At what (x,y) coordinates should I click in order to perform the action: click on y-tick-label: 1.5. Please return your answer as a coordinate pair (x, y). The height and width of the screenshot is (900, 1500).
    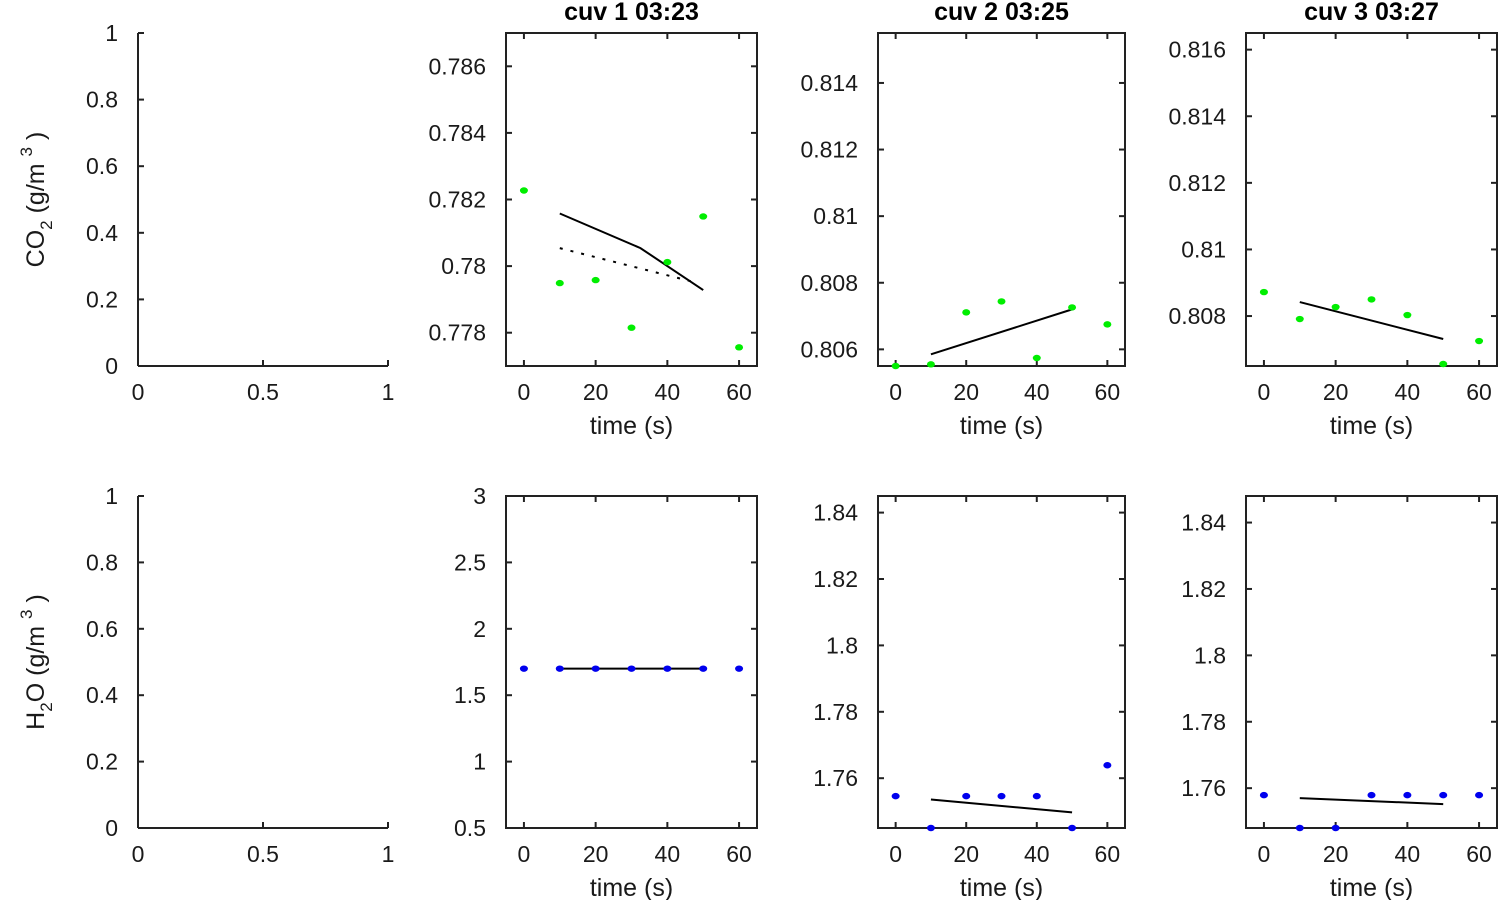
    Looking at the image, I should click on (470, 695).